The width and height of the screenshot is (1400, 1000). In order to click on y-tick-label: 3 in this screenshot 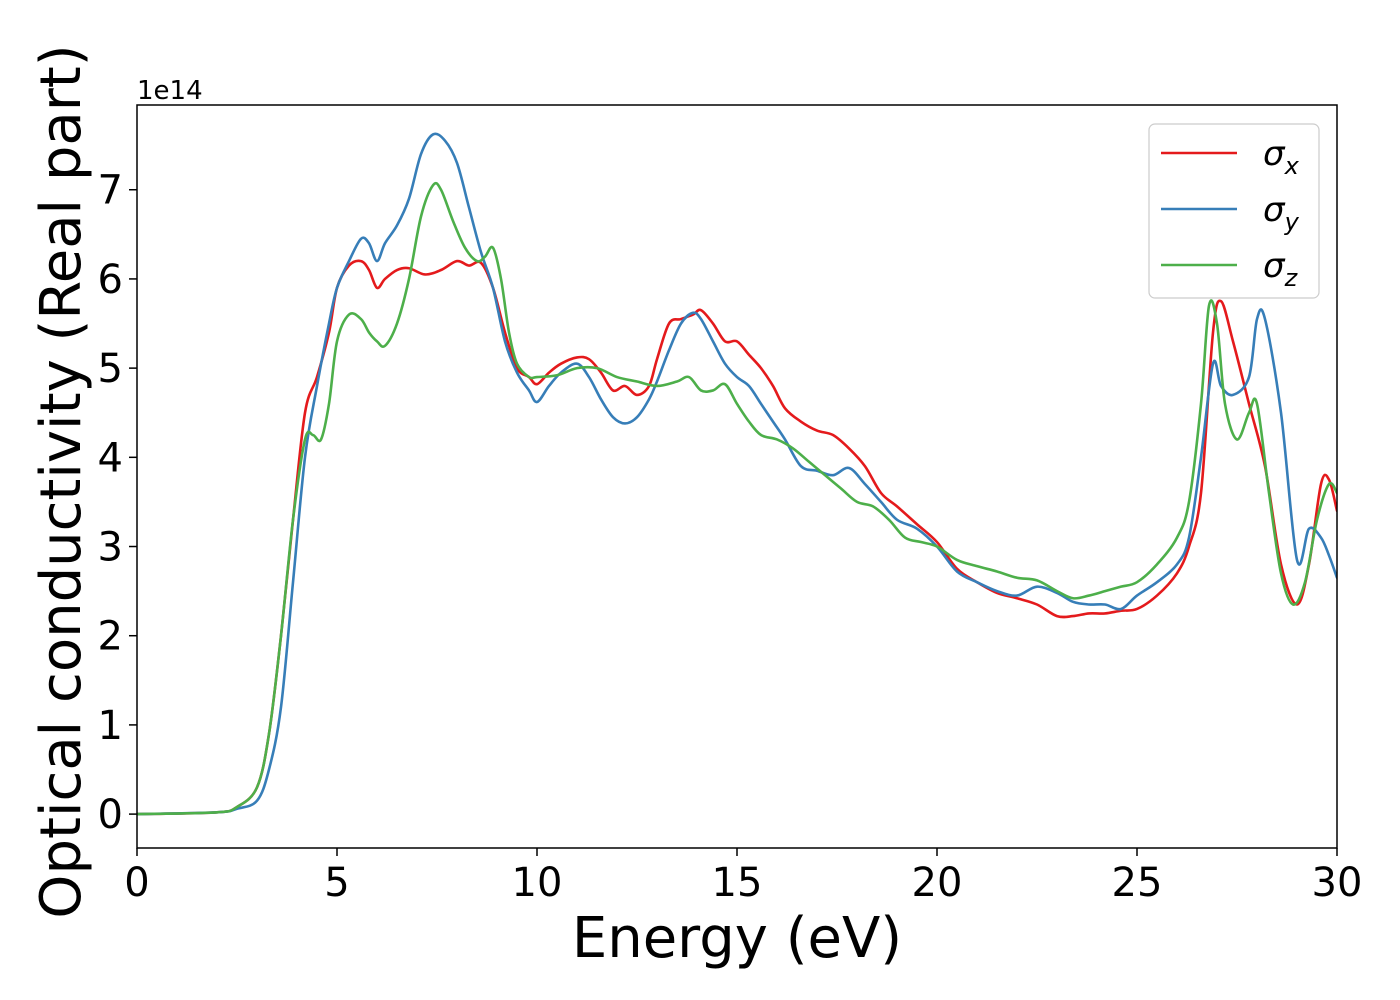, I will do `click(110, 548)`.